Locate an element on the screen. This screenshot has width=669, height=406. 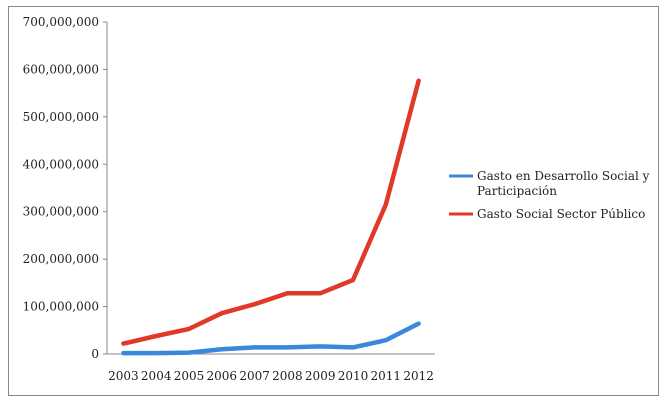
x-tick-label: 2004 is located at coordinates (156, 376).